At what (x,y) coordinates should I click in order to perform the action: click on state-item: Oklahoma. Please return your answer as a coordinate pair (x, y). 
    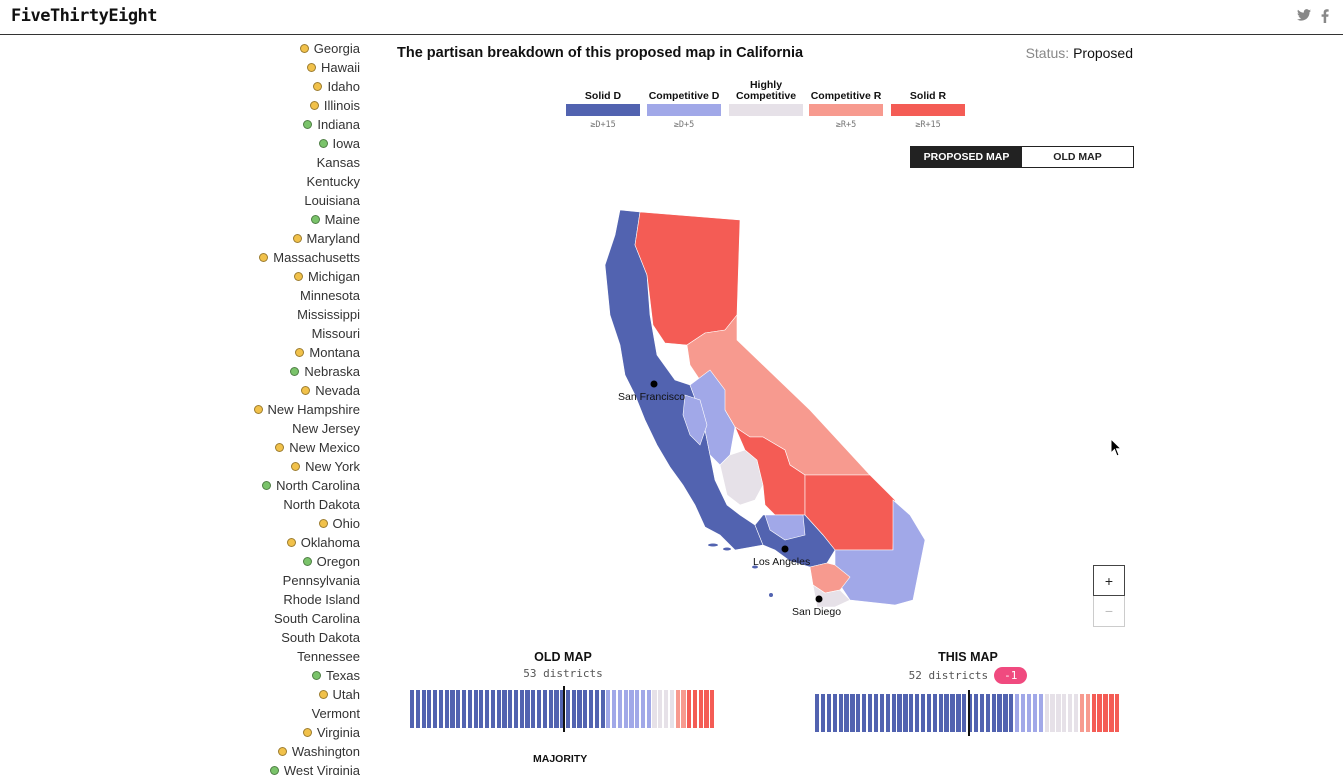
    Looking at the image, I should click on (180, 542).